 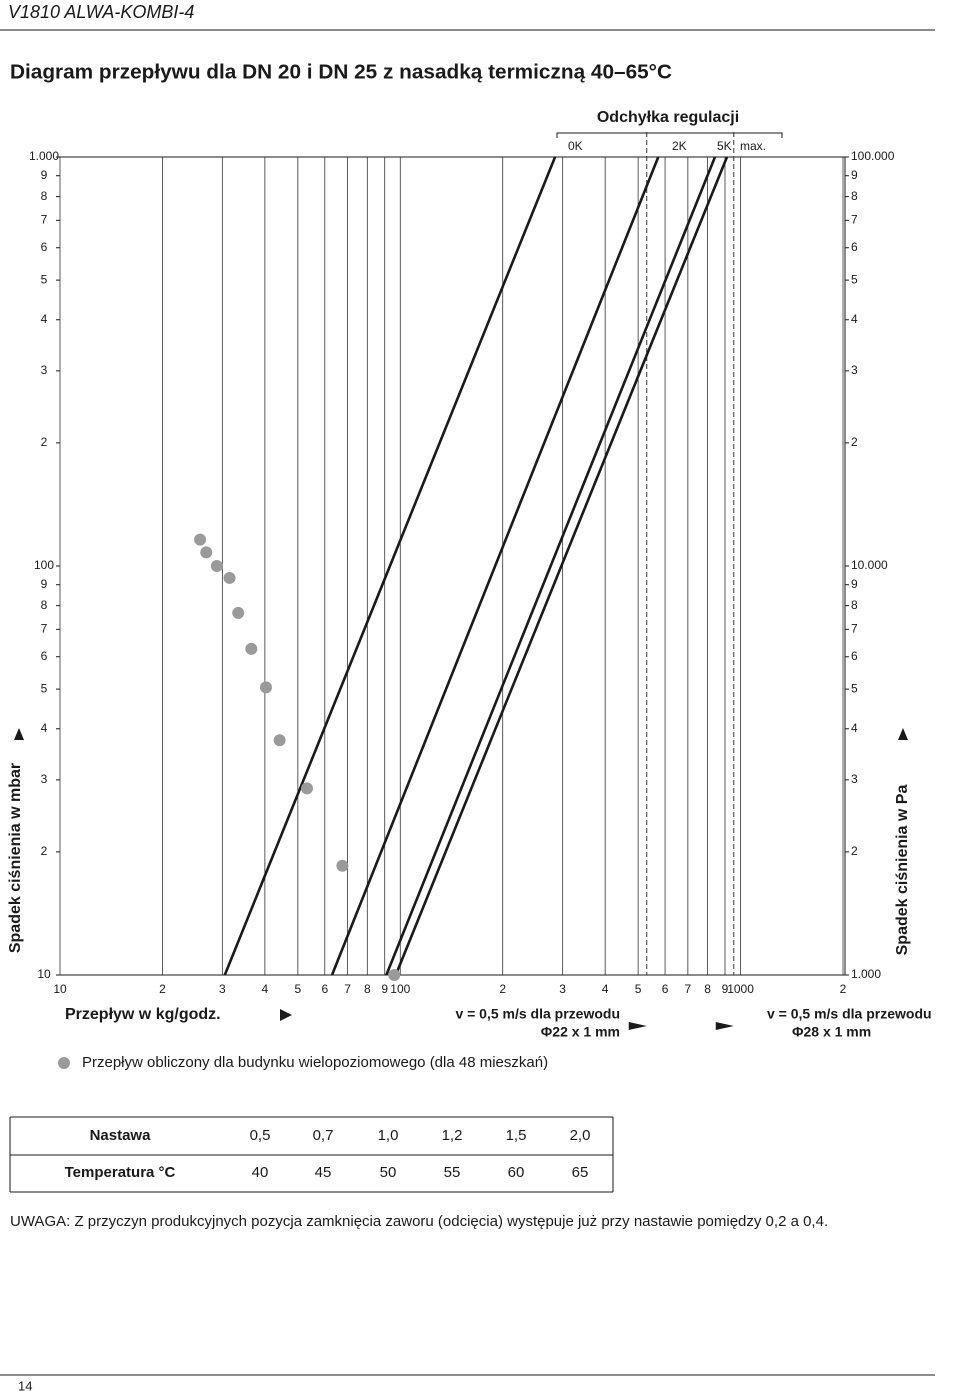 I want to click on series-label: 2K, so click(x=679, y=146).